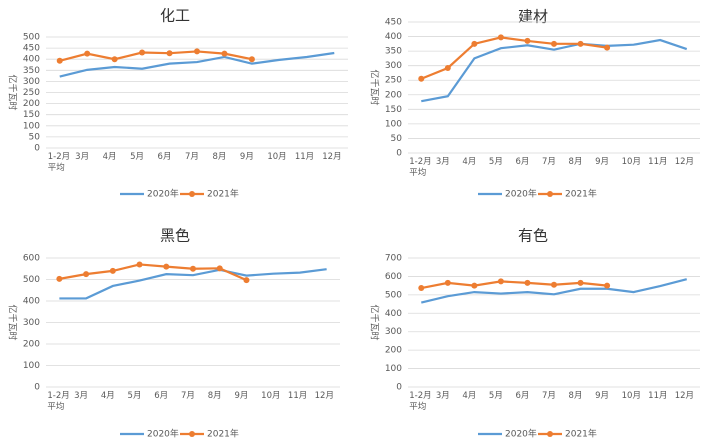 The height and width of the screenshot is (443, 708). What do you see at coordinates (31, 38) in the screenshot?
I see `y-tick-label: 500` at bounding box center [31, 38].